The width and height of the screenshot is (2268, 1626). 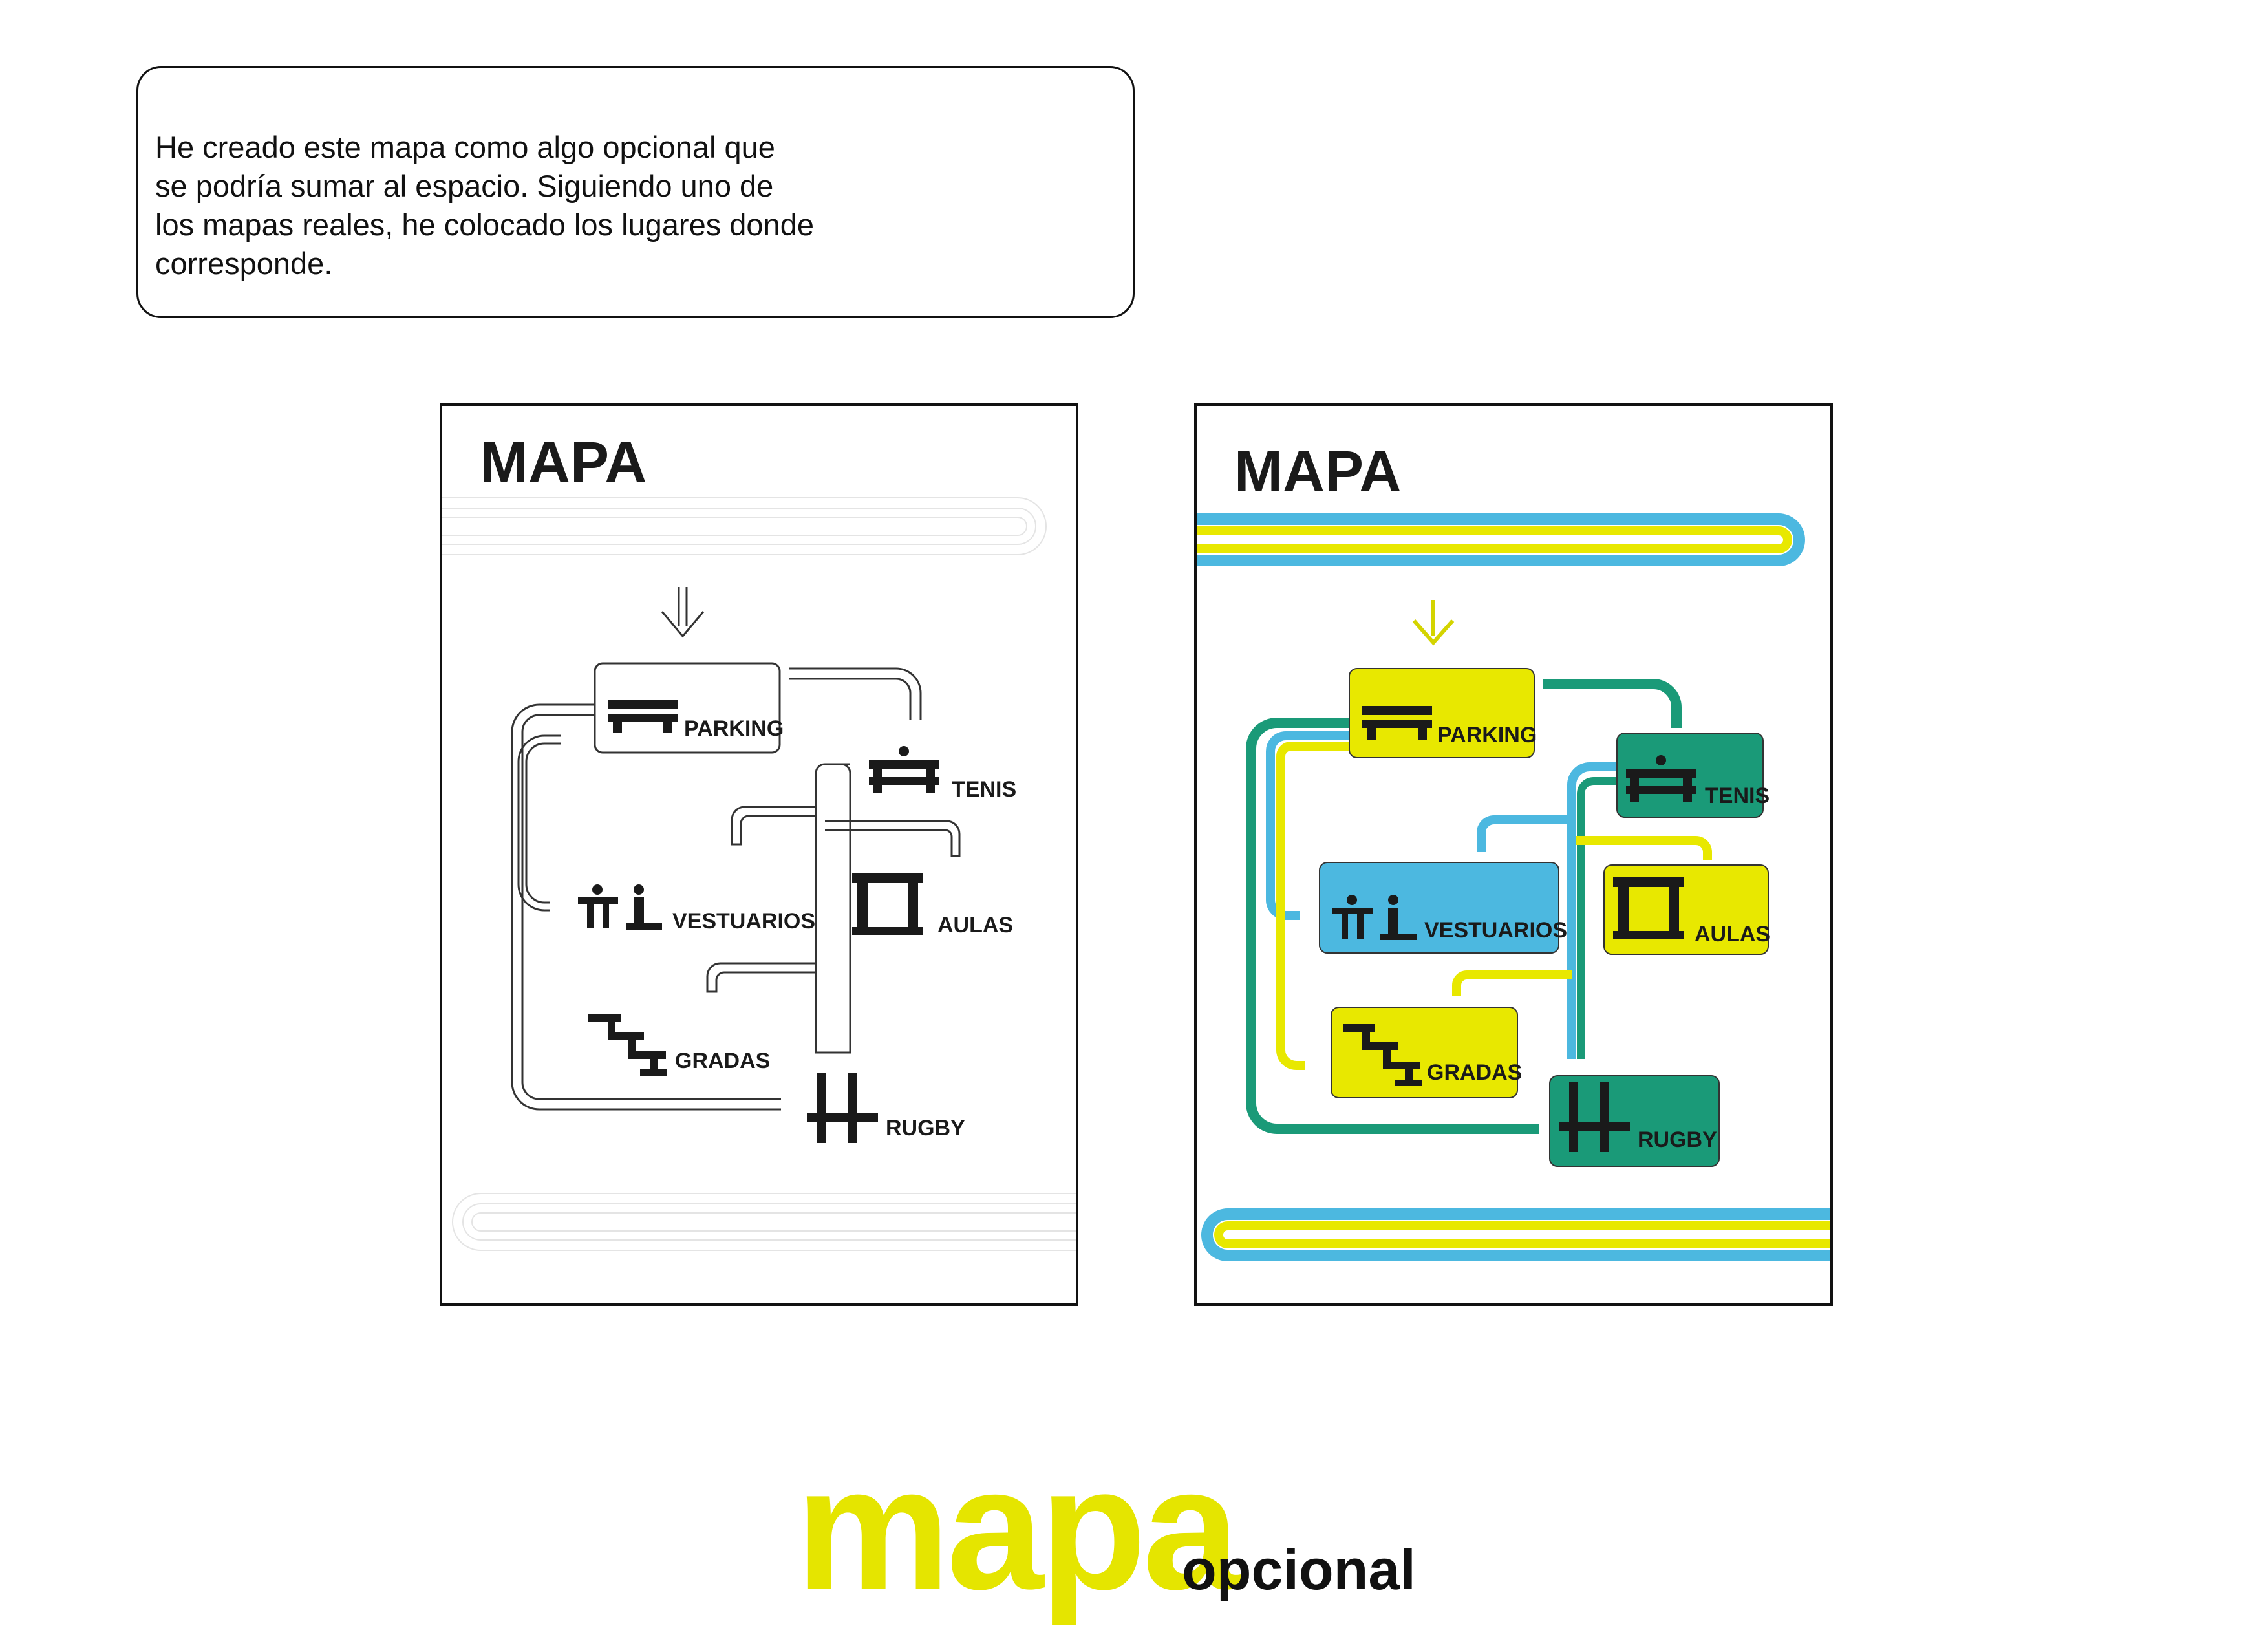 I want to click on footer-title-mapa: mapa, so click(x=1017, y=1528).